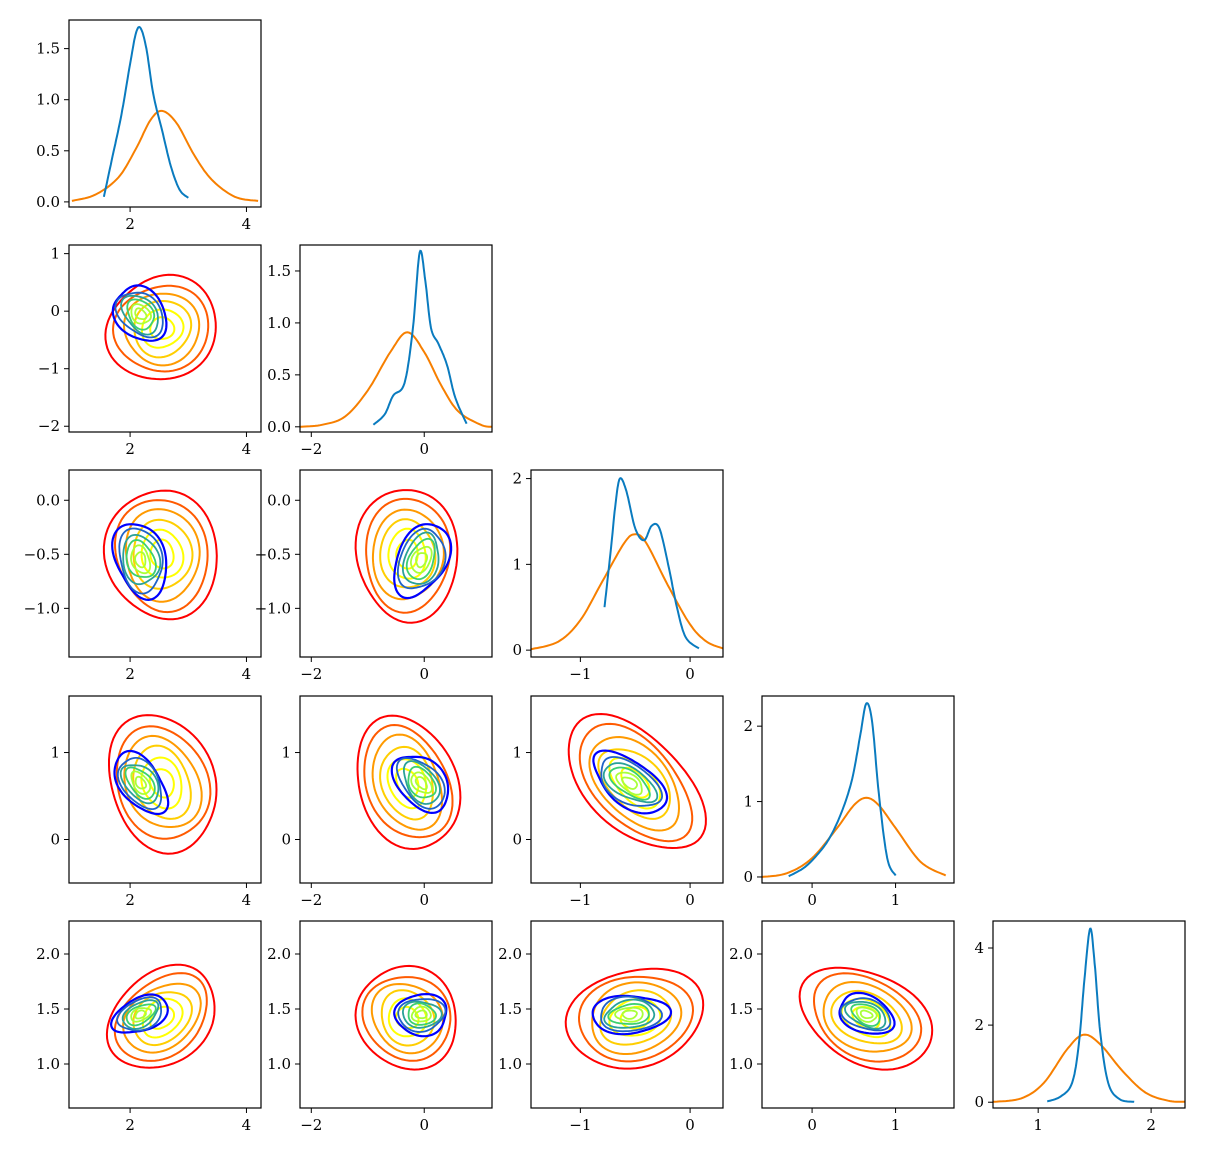 The width and height of the screenshot is (1212, 1154). I want to click on diag-2-xtick-label: −1, so click(580, 674).